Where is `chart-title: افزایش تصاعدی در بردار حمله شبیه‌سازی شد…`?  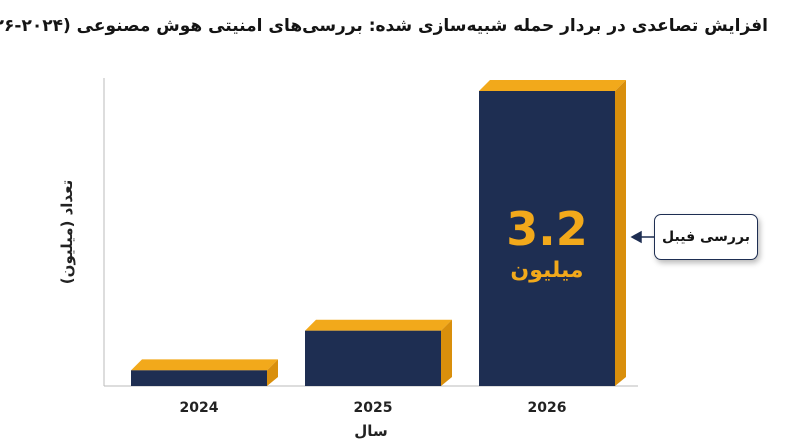
chart-title: افزایش تصاعدی در بردار حمله شبیه‌سازی شد… is located at coordinates (384, 26).